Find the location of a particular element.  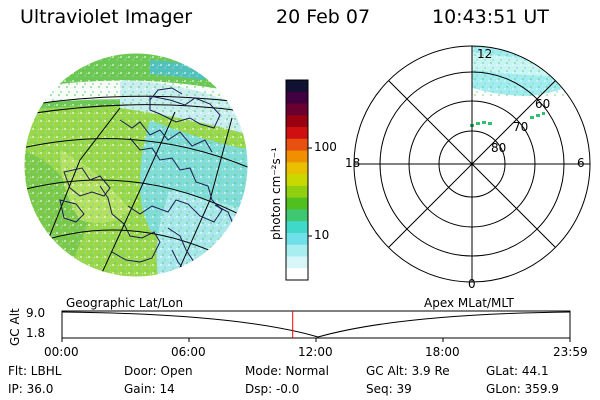

colorbar-tick-100: 100 is located at coordinates (325, 147).